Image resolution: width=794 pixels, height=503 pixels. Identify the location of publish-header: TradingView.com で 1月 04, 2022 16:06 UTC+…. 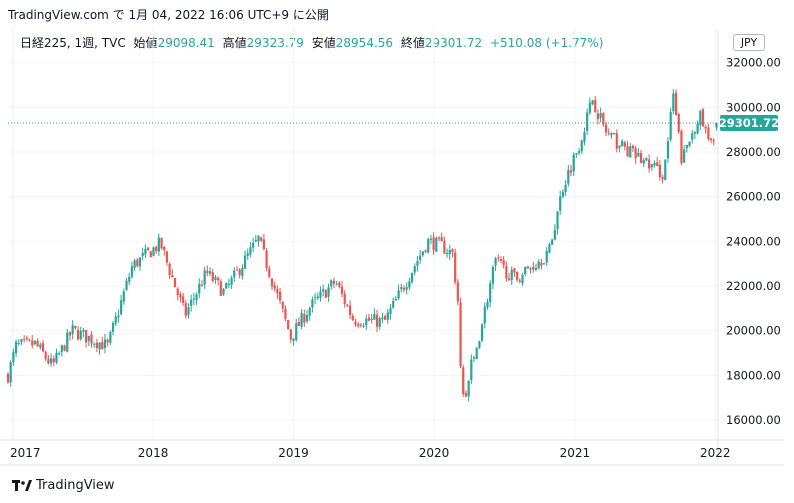
(168, 15).